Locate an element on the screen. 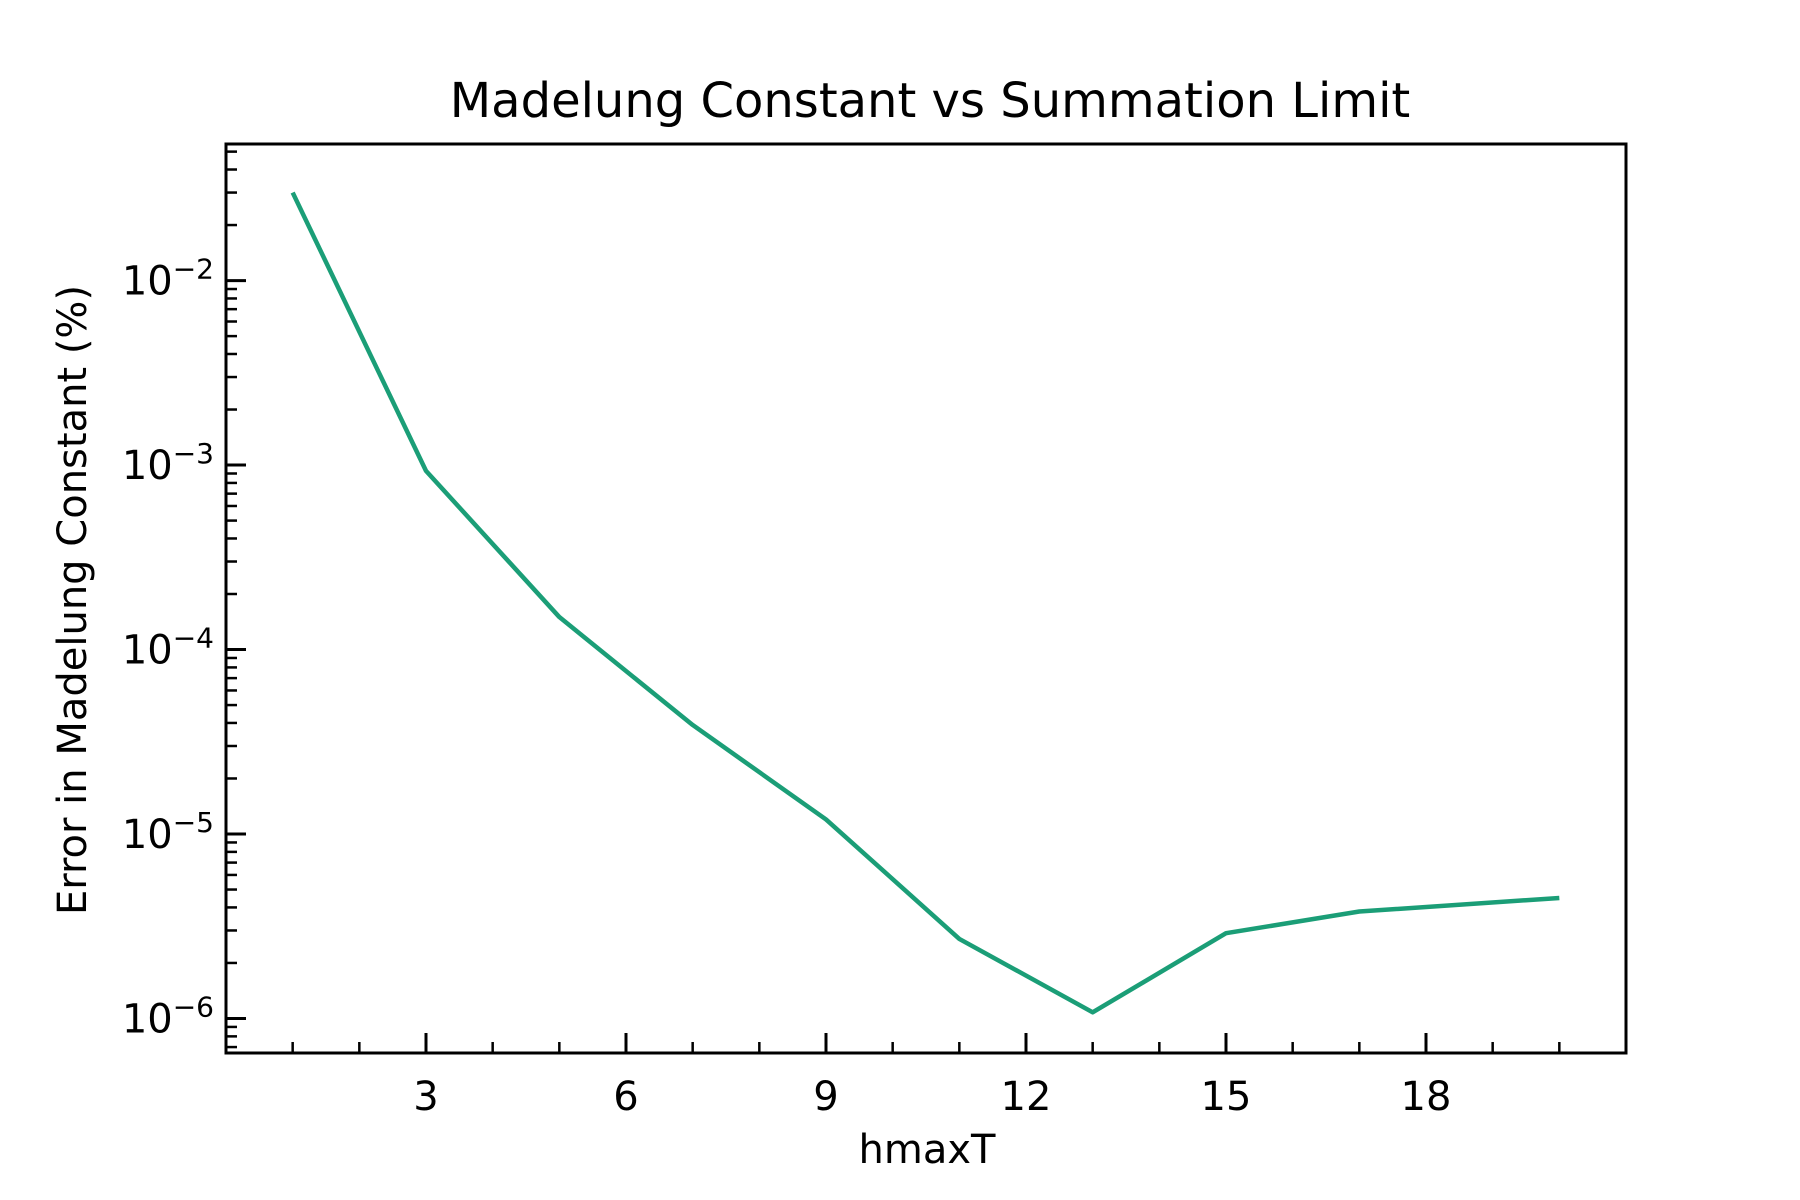 The width and height of the screenshot is (1800, 1200). x-axis-label: hmaxT is located at coordinates (928, 1150).